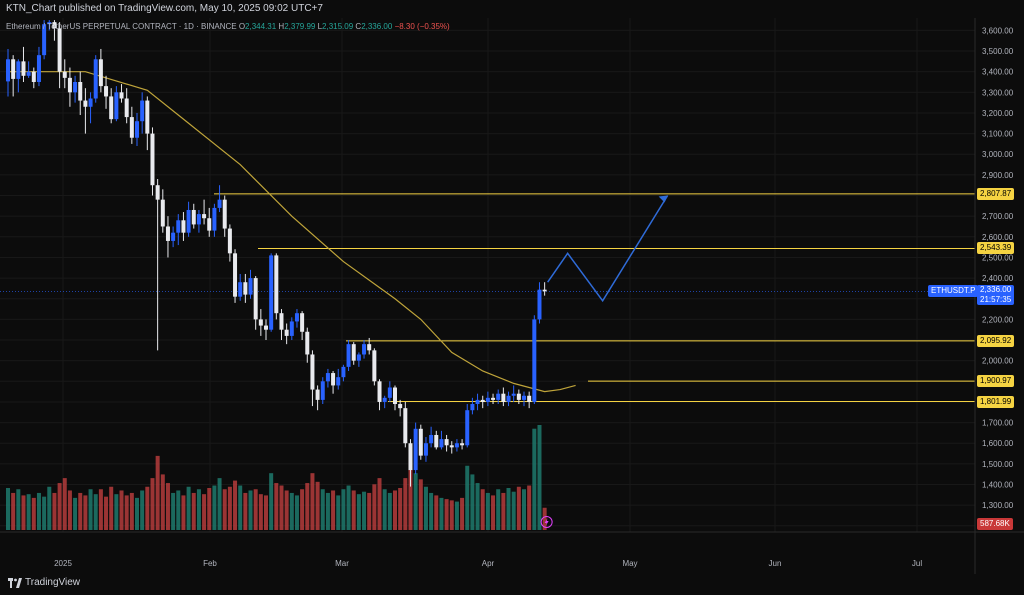 This screenshot has height=595, width=1024. What do you see at coordinates (998, 319) in the screenshot?
I see `price-tick-label: 2,200.00` at bounding box center [998, 319].